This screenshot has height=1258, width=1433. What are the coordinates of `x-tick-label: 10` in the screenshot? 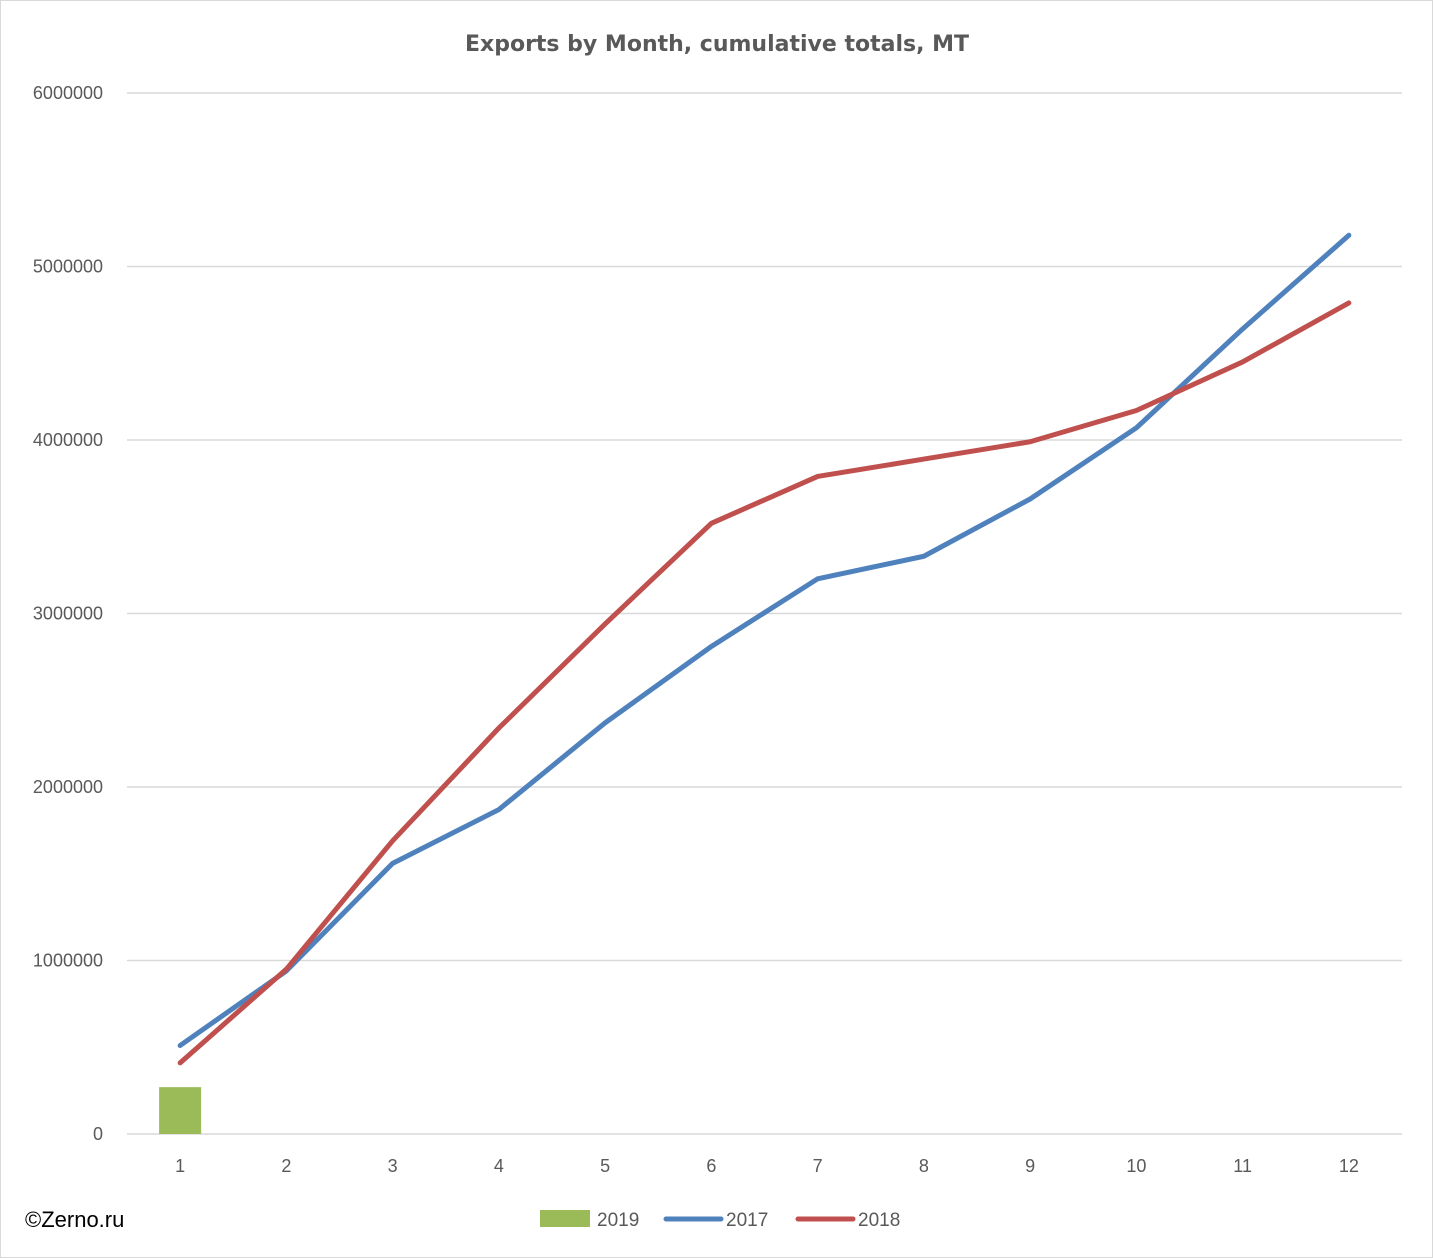 It's located at (1136, 1166).